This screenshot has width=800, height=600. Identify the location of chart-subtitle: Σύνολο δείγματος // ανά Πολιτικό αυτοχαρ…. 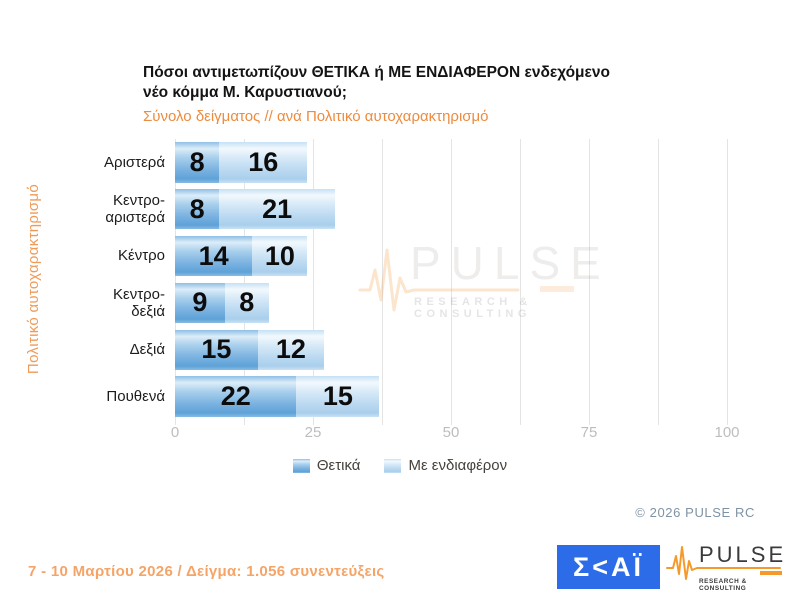
(316, 116).